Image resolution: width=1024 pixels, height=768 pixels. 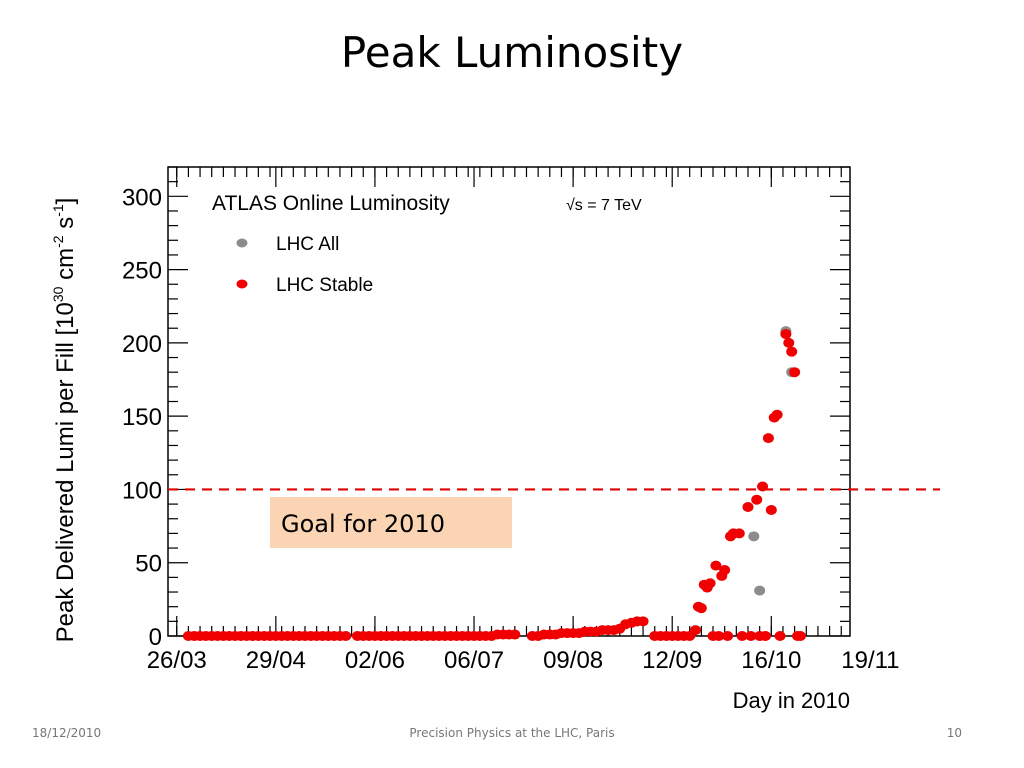 What do you see at coordinates (375, 660) in the screenshot?
I see `x-tick-label: 02/06` at bounding box center [375, 660].